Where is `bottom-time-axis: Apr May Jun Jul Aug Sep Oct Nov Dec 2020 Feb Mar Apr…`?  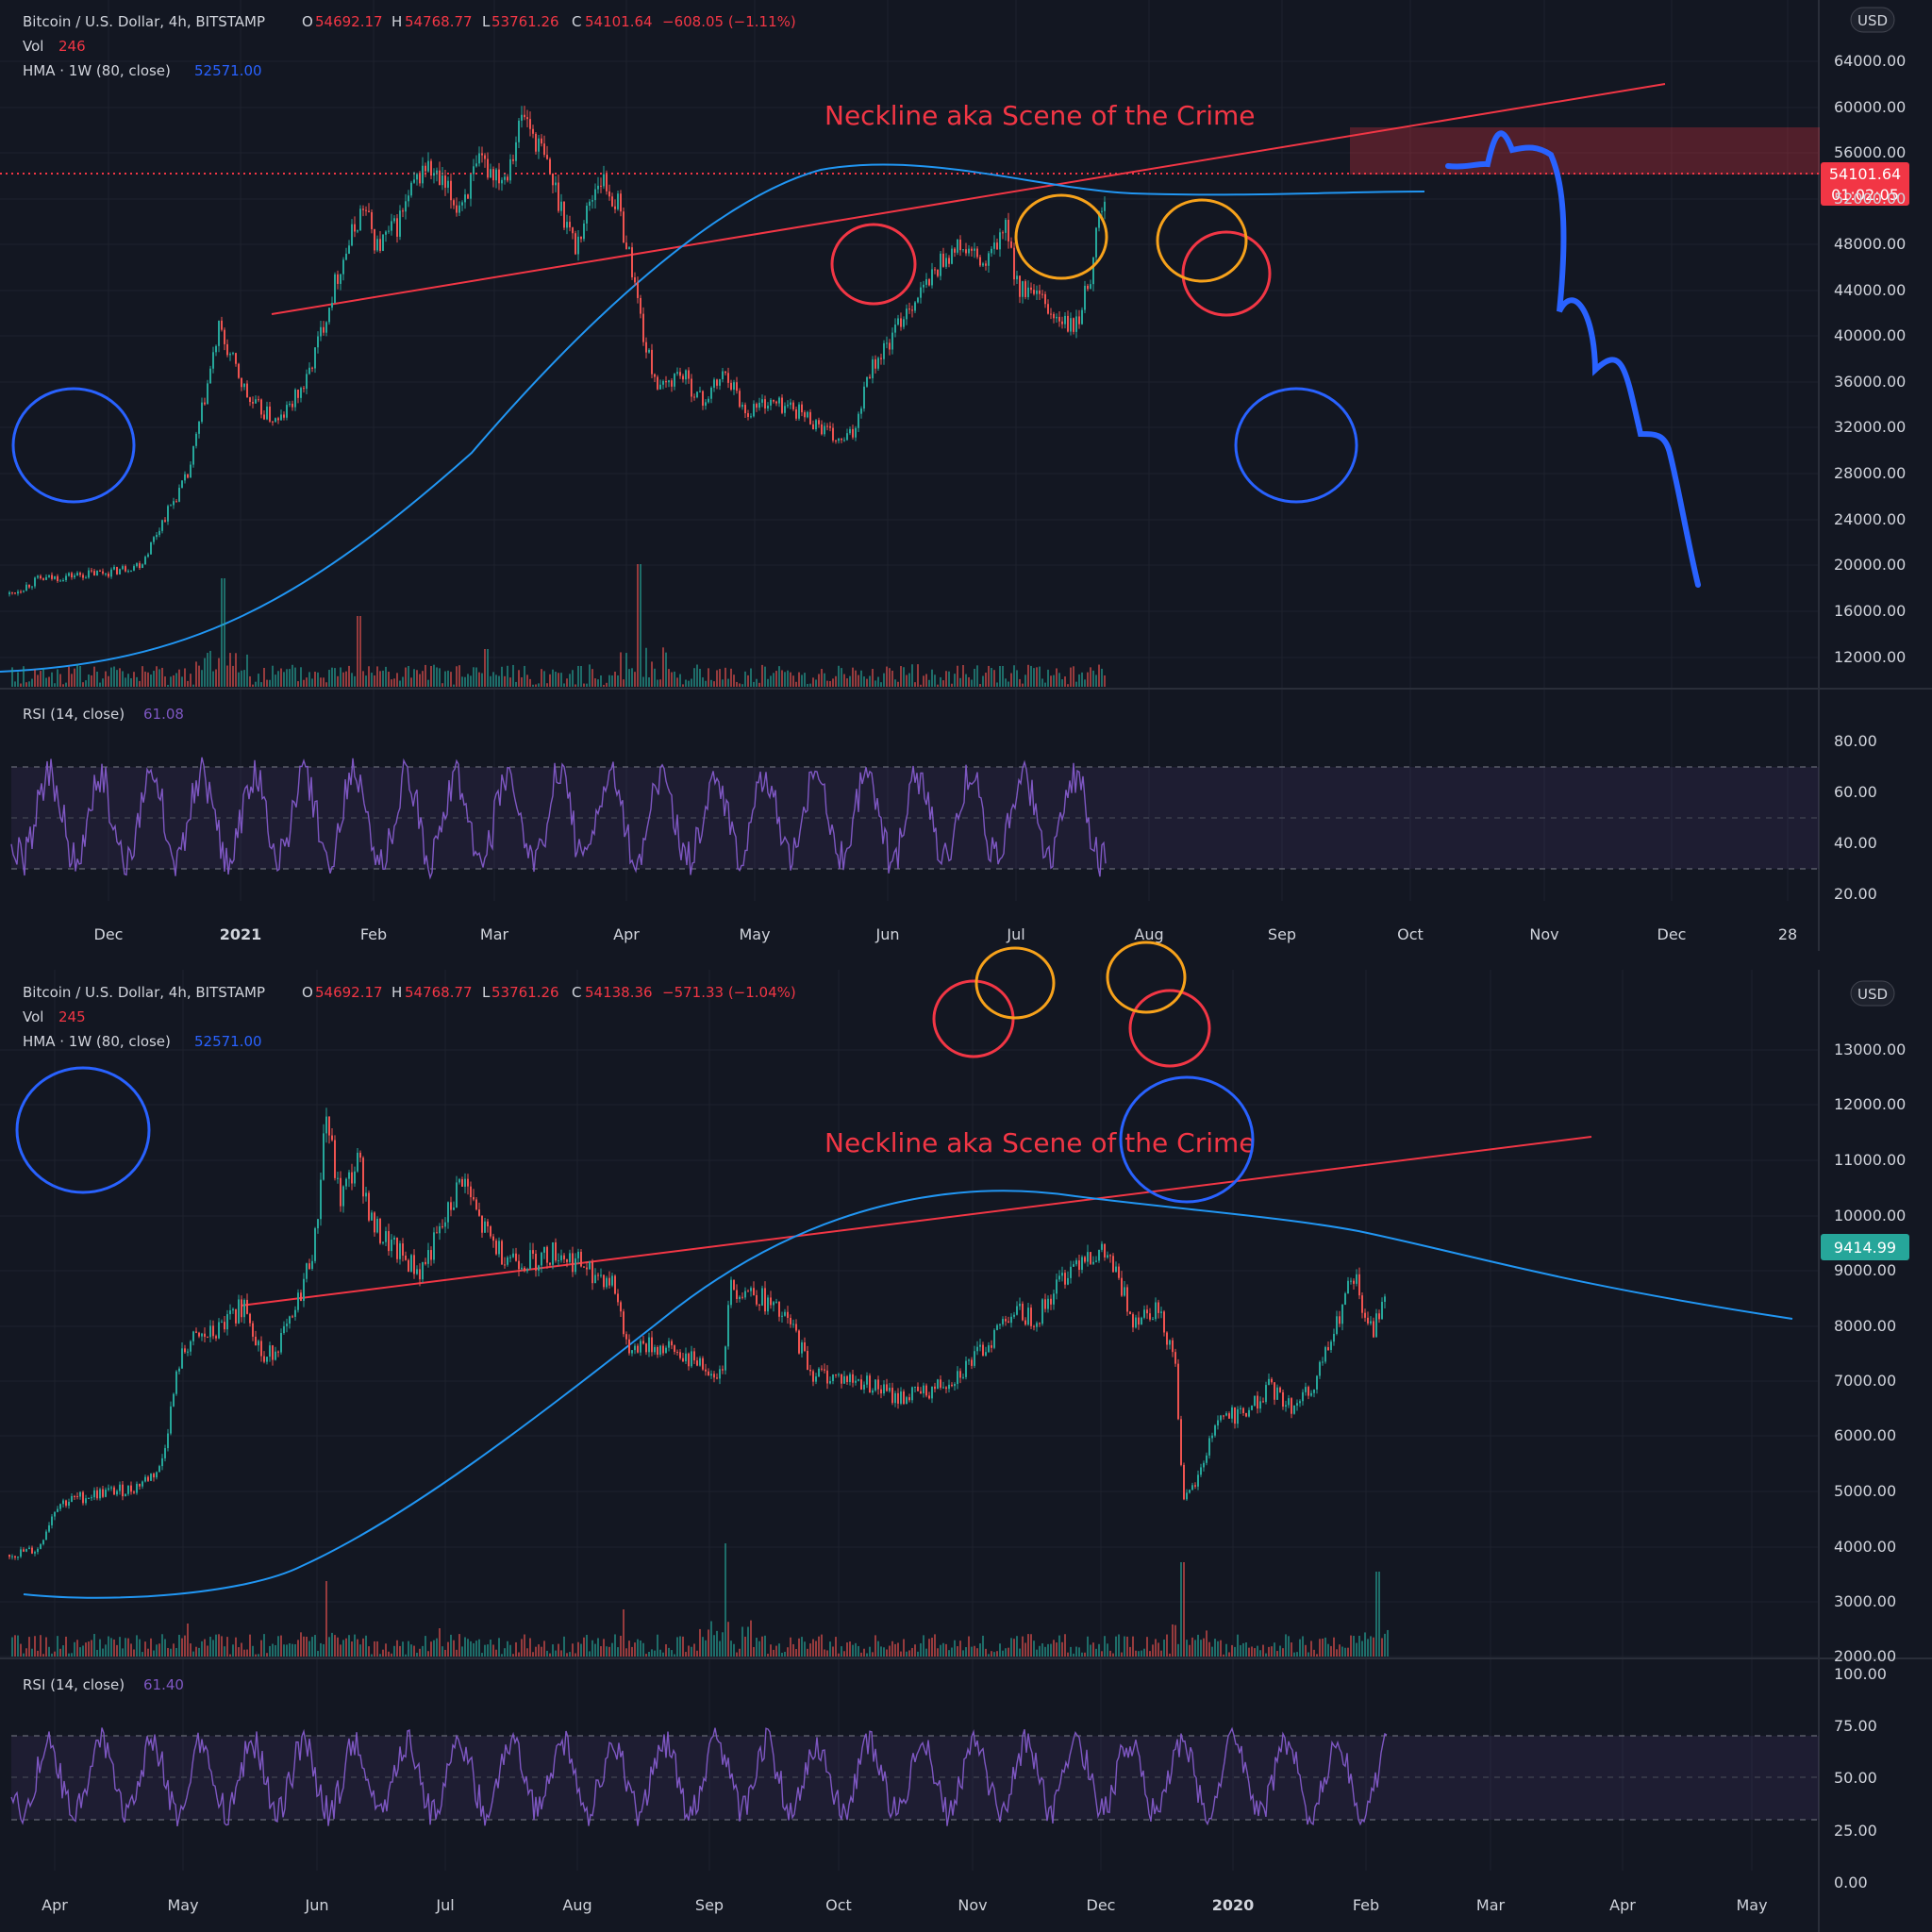
bottom-time-axis: Apr May Jun Jul Aug Sep Oct Nov Dec 2020 Feb Mar Apr… is located at coordinates (904, 1905).